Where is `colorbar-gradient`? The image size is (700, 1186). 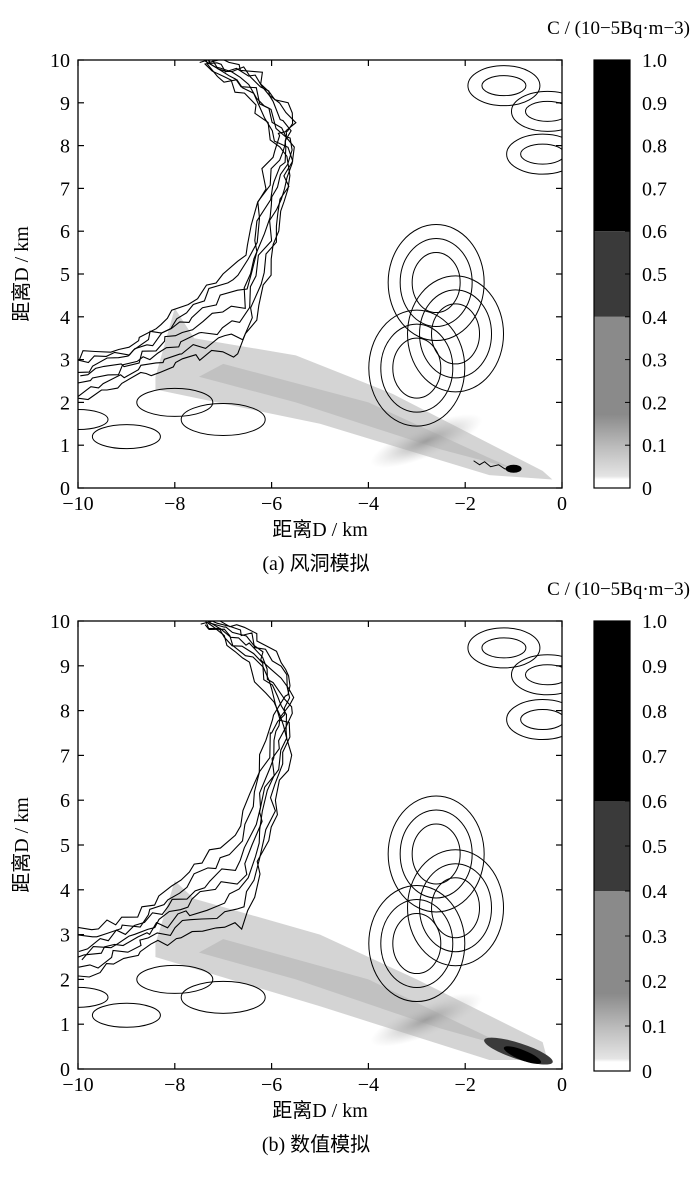 colorbar-gradient is located at coordinates (612, 398).